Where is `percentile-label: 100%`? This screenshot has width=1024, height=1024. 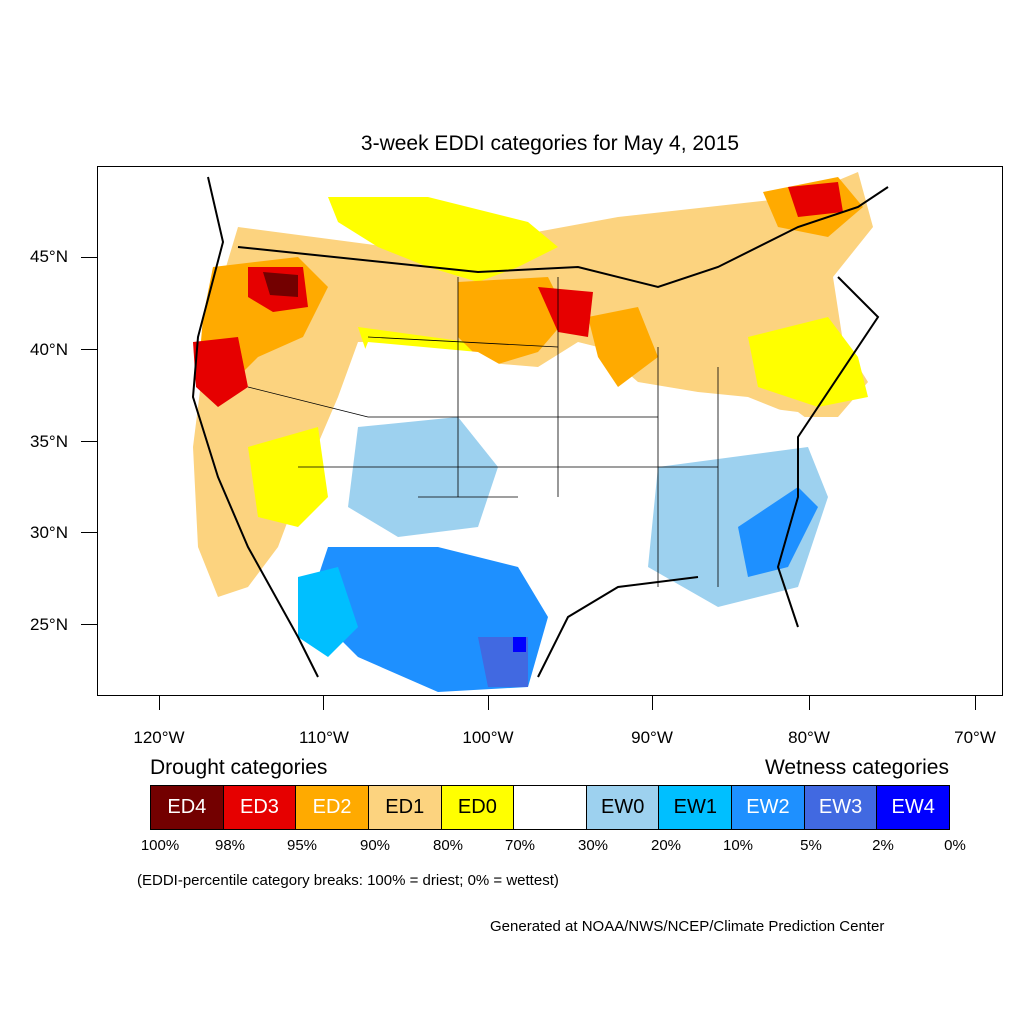
percentile-label: 100% is located at coordinates (160, 845).